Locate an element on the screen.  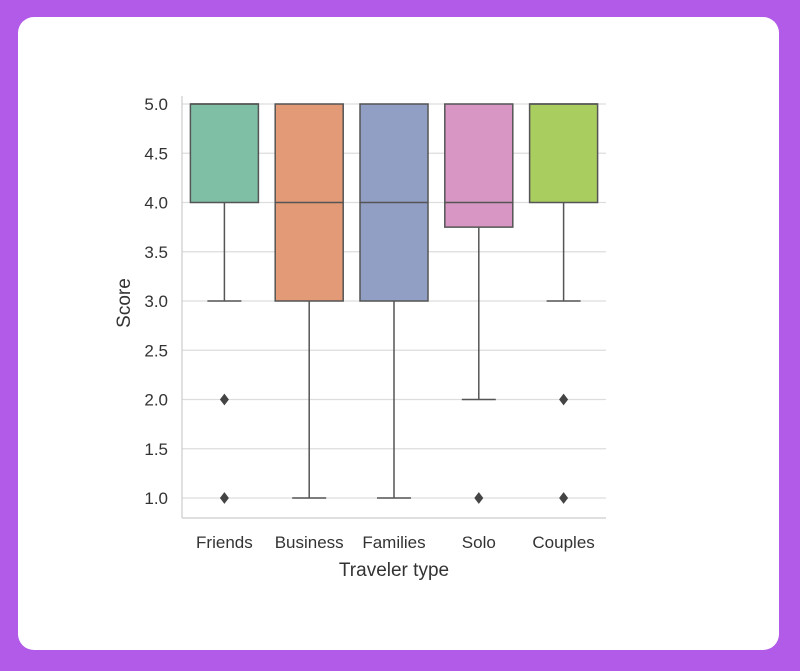
y-tick-label-7: 1.5 is located at coordinates (156, 449).